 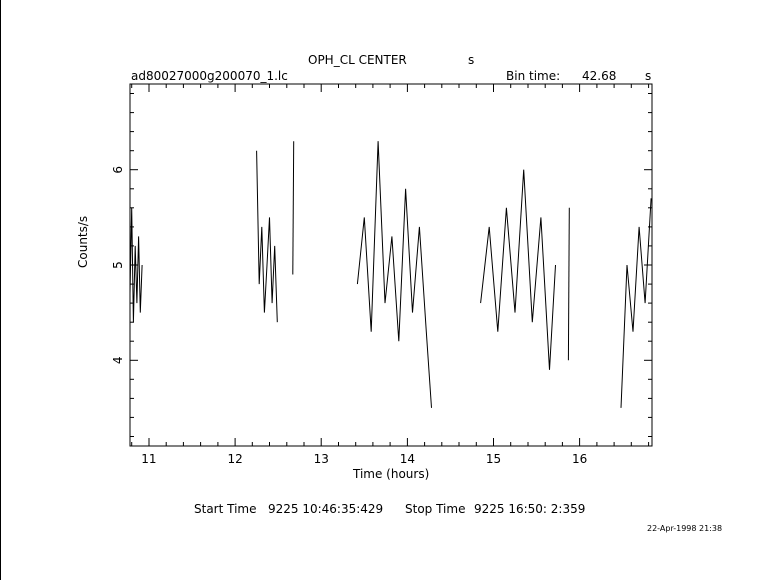 What do you see at coordinates (234, 459) in the screenshot?
I see `x-tick-label: 12` at bounding box center [234, 459].